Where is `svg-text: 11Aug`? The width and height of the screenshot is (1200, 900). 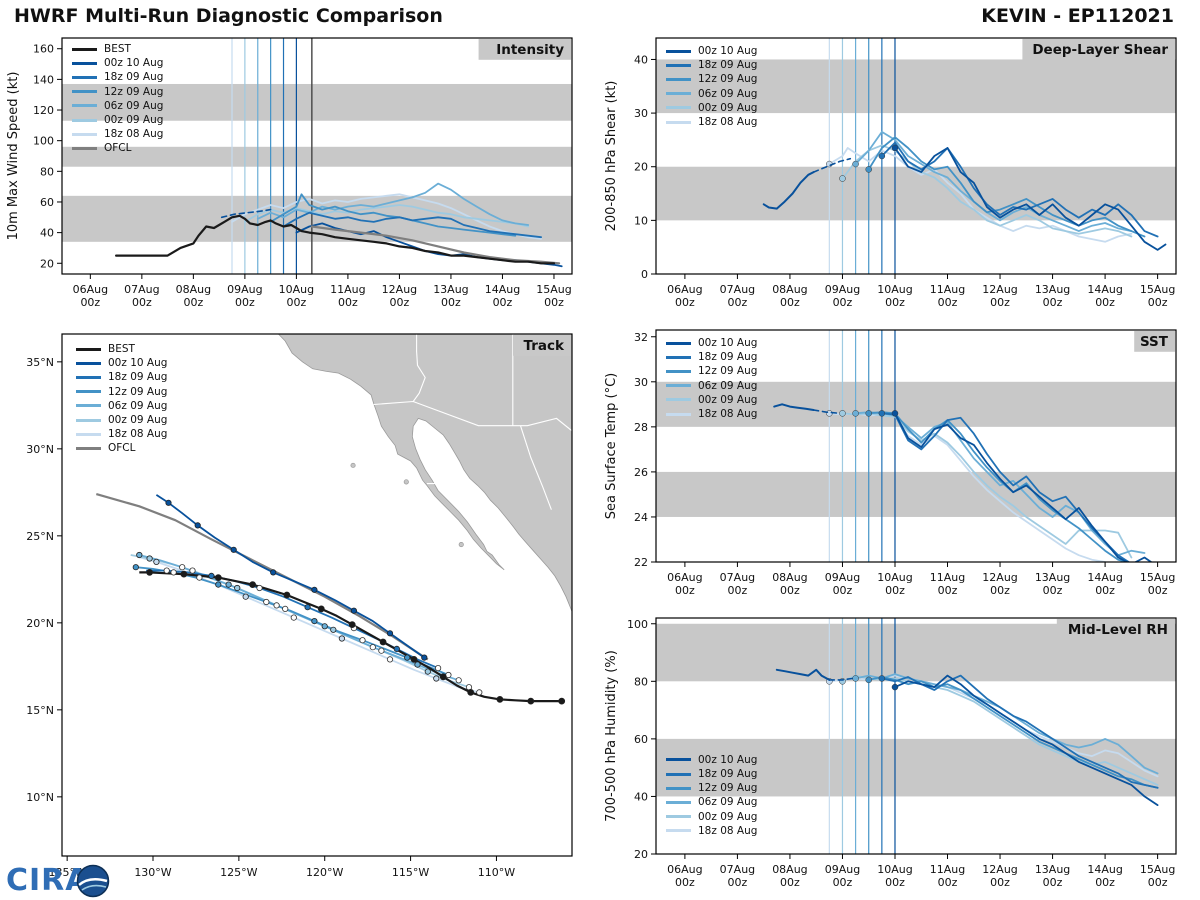
svg-text: 11Aug is located at coordinates (947, 577).